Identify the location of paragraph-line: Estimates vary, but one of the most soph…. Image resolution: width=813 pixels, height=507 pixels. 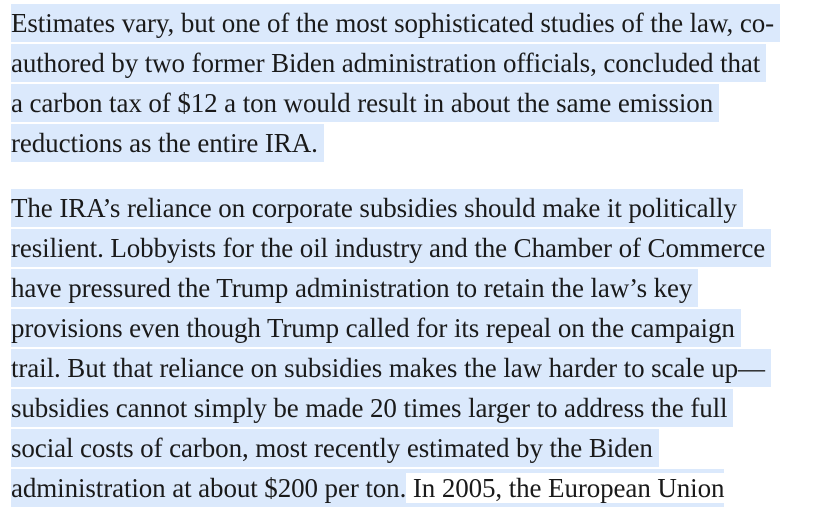
(396, 23).